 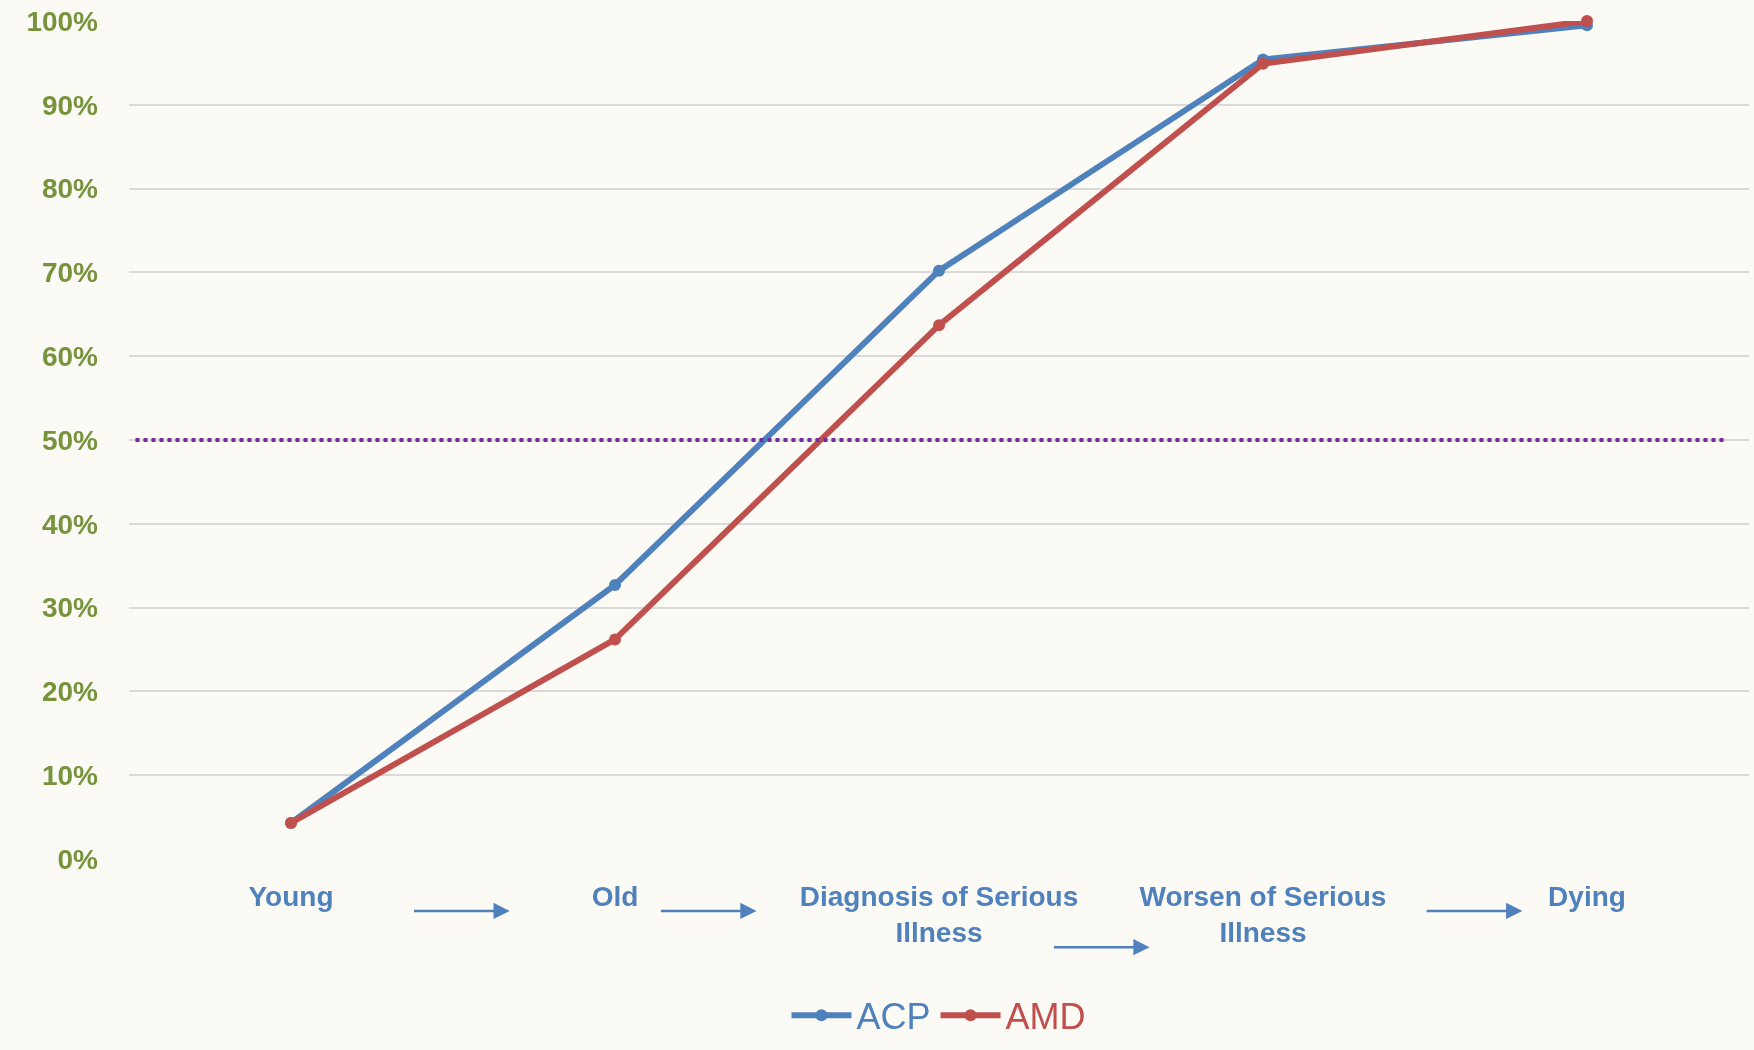 I want to click on y-tick-label: 100%, so click(x=62, y=21).